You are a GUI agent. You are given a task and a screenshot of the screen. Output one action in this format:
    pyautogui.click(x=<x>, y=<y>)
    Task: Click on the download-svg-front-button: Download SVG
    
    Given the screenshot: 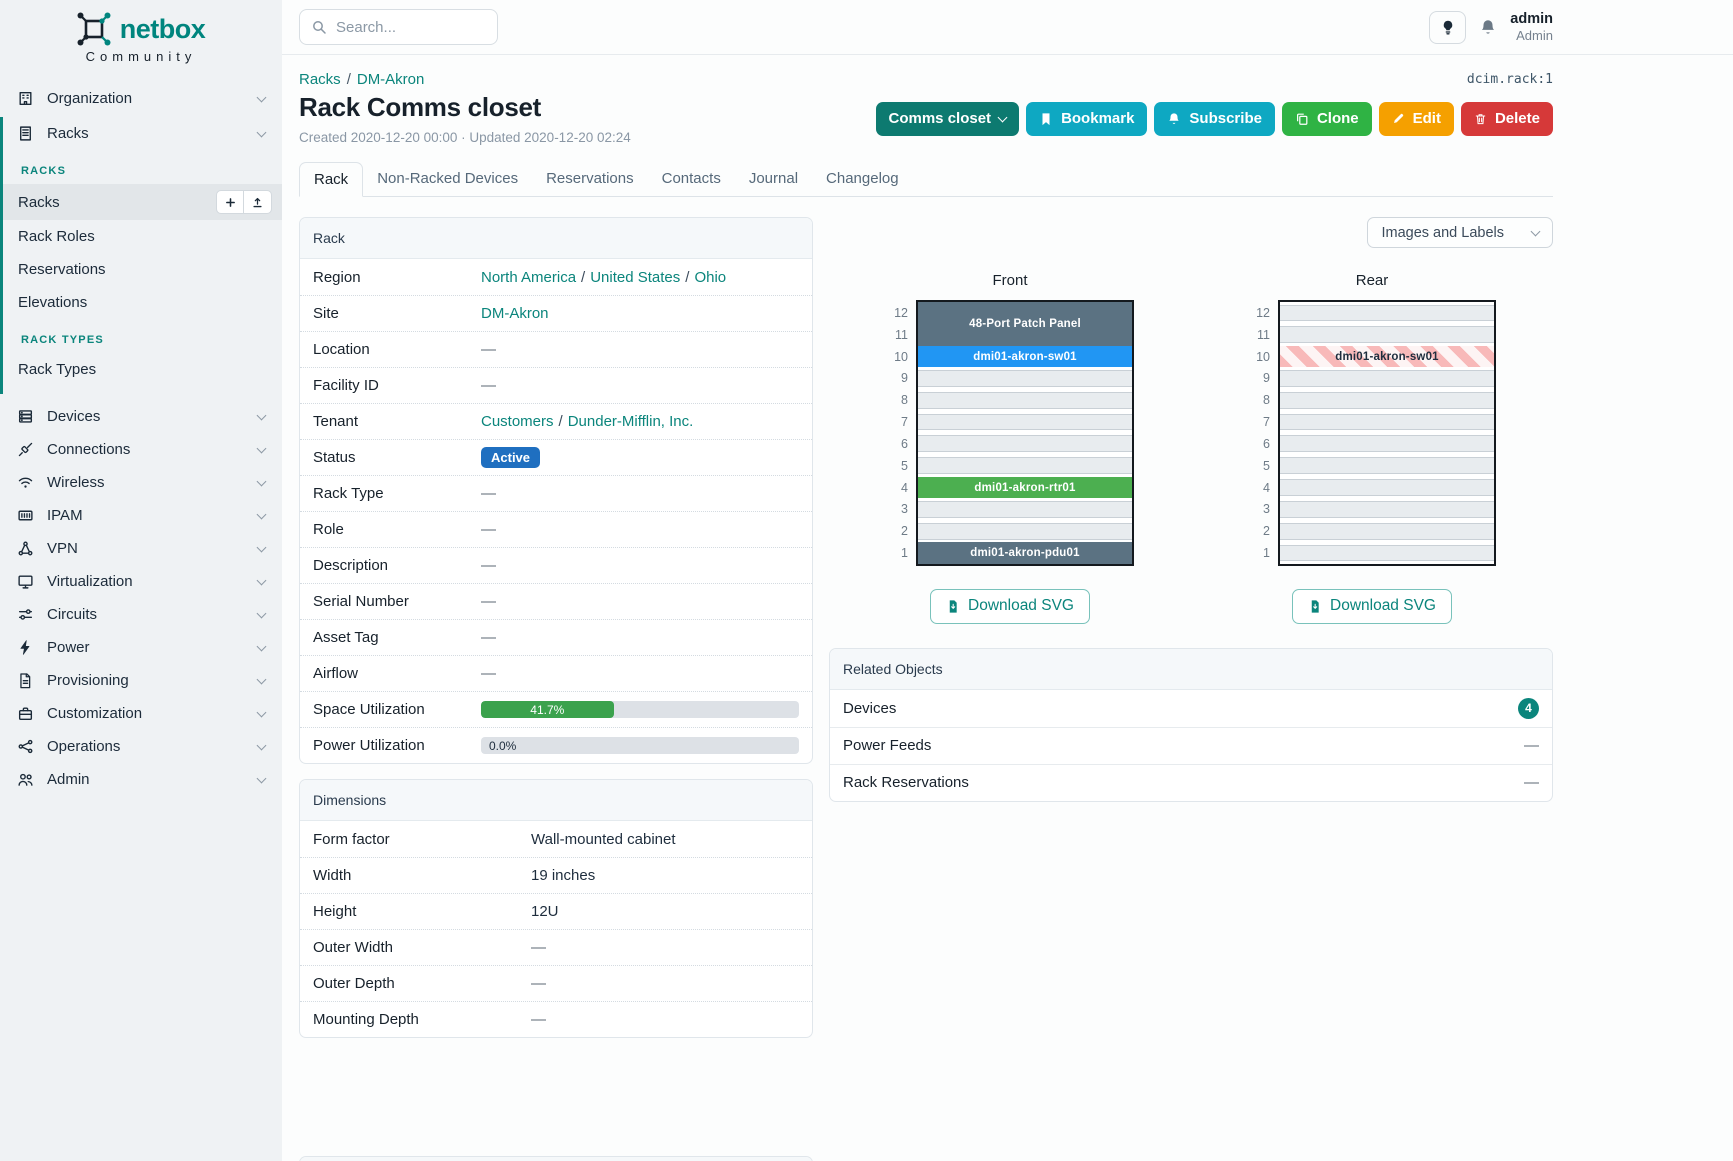 What is the action you would take?
    pyautogui.click(x=1010, y=606)
    